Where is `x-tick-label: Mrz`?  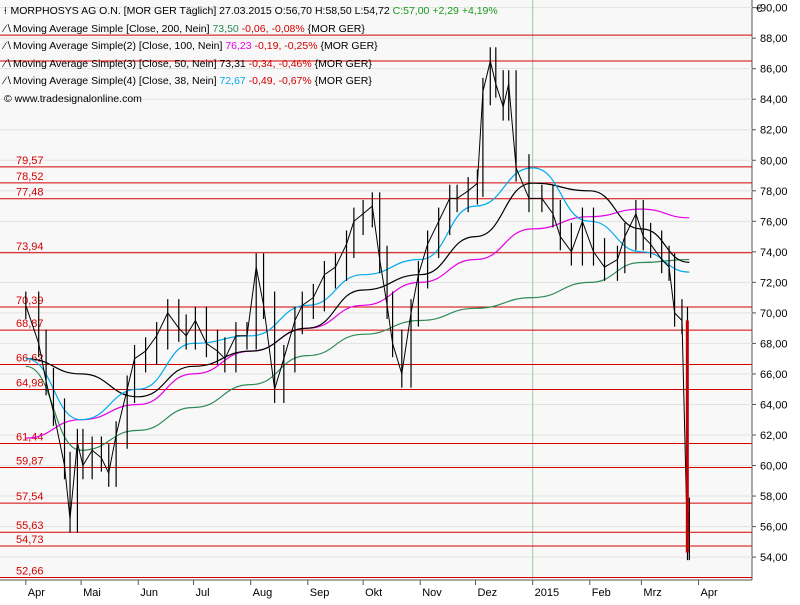
x-tick-label: Mrz is located at coordinates (652, 593).